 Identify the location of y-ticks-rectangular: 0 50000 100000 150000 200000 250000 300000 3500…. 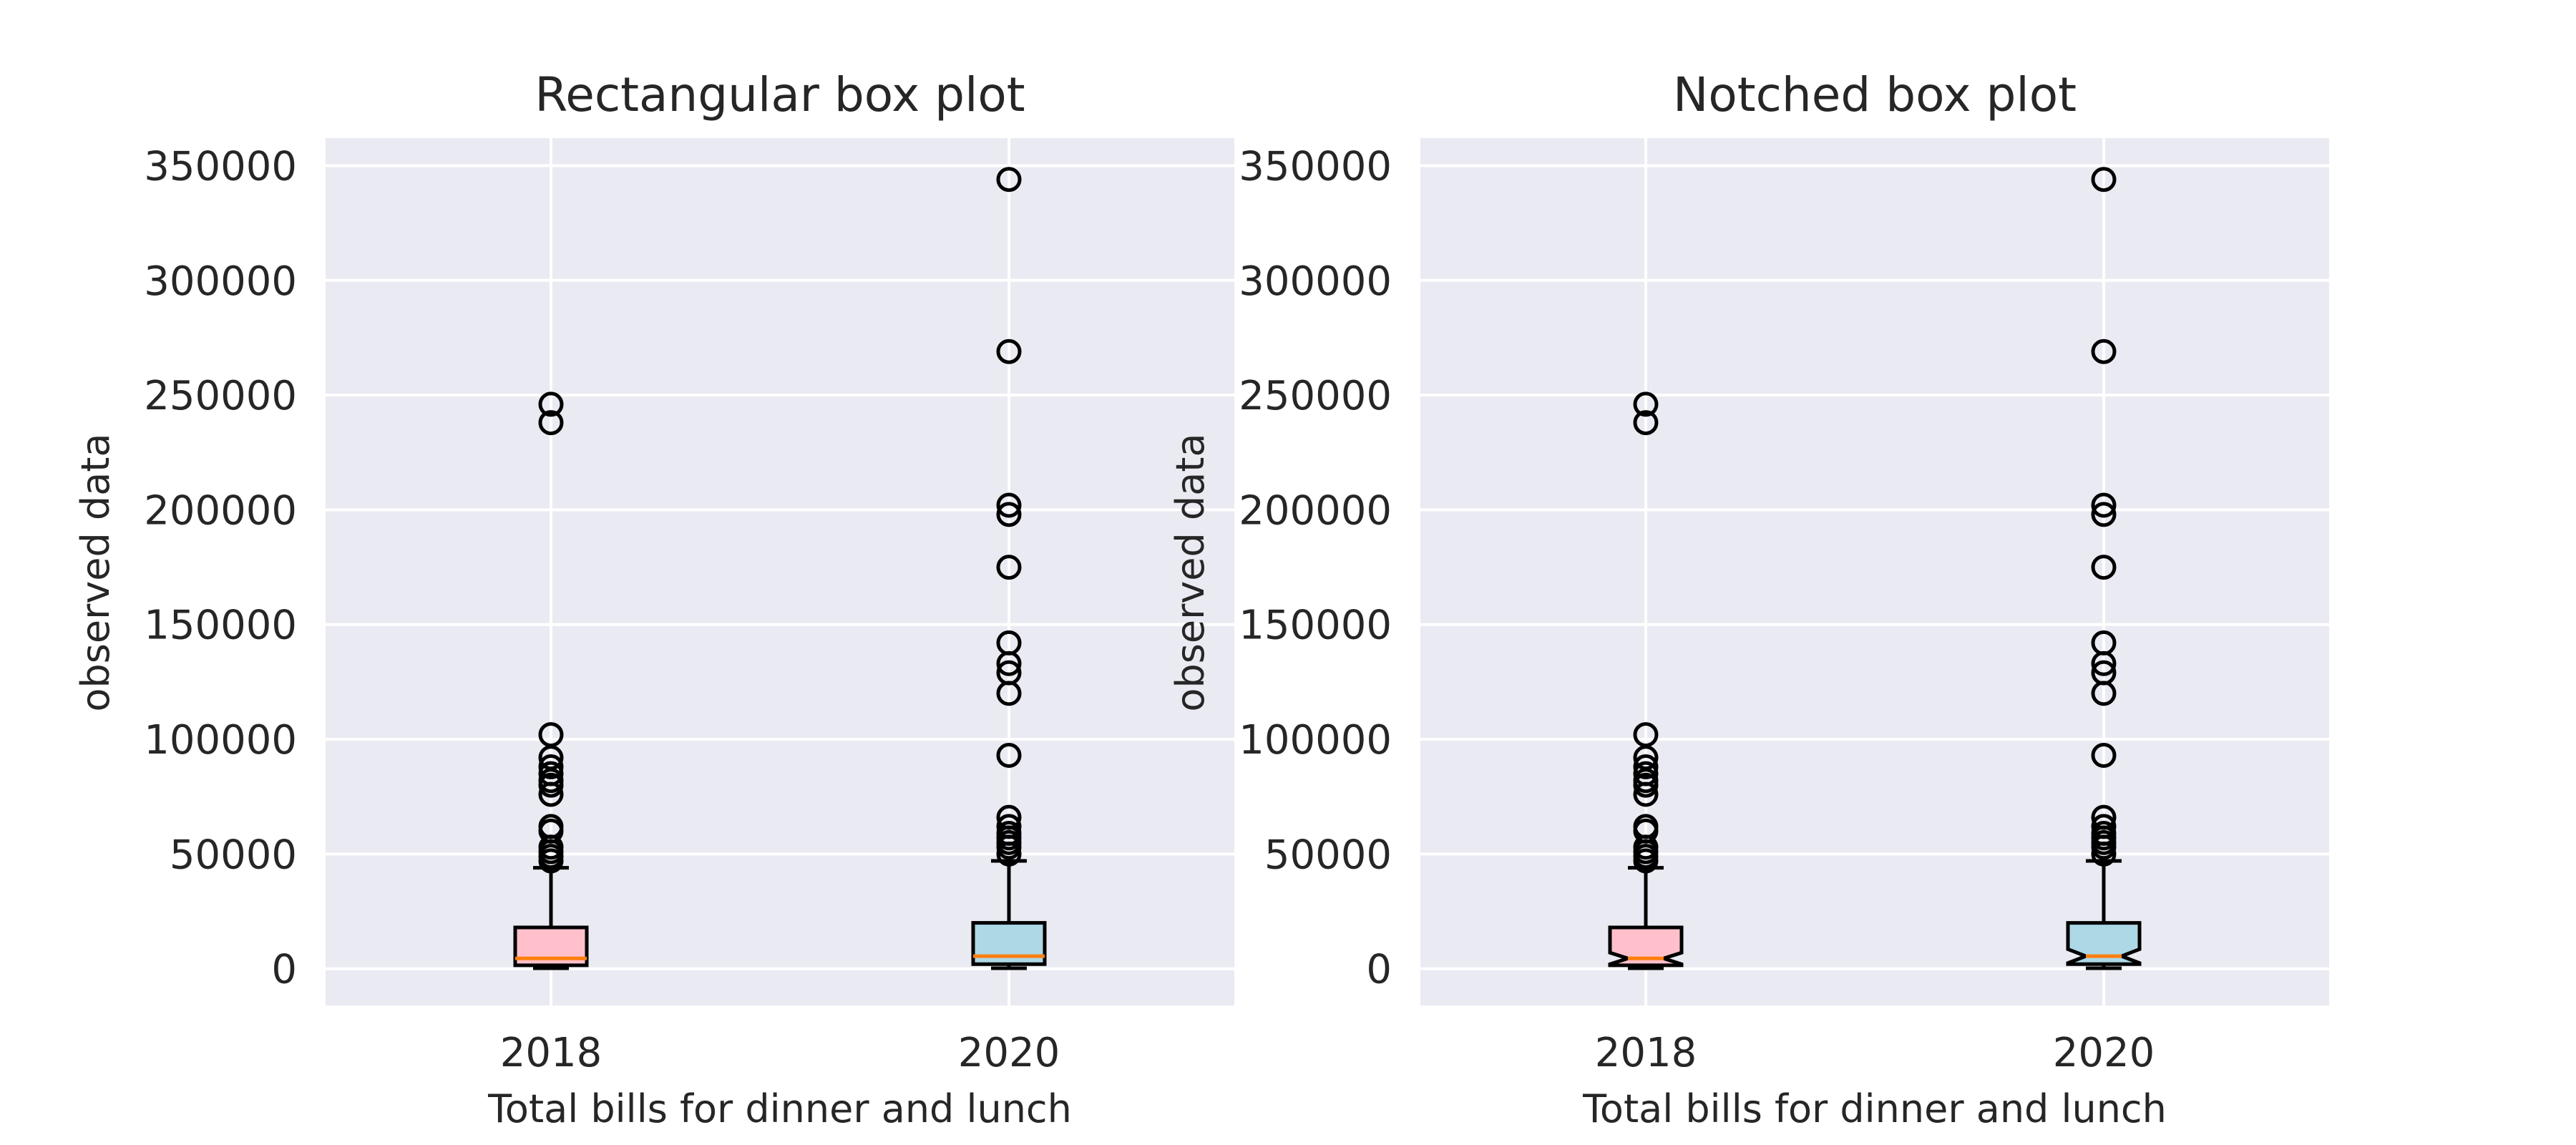
(220, 568).